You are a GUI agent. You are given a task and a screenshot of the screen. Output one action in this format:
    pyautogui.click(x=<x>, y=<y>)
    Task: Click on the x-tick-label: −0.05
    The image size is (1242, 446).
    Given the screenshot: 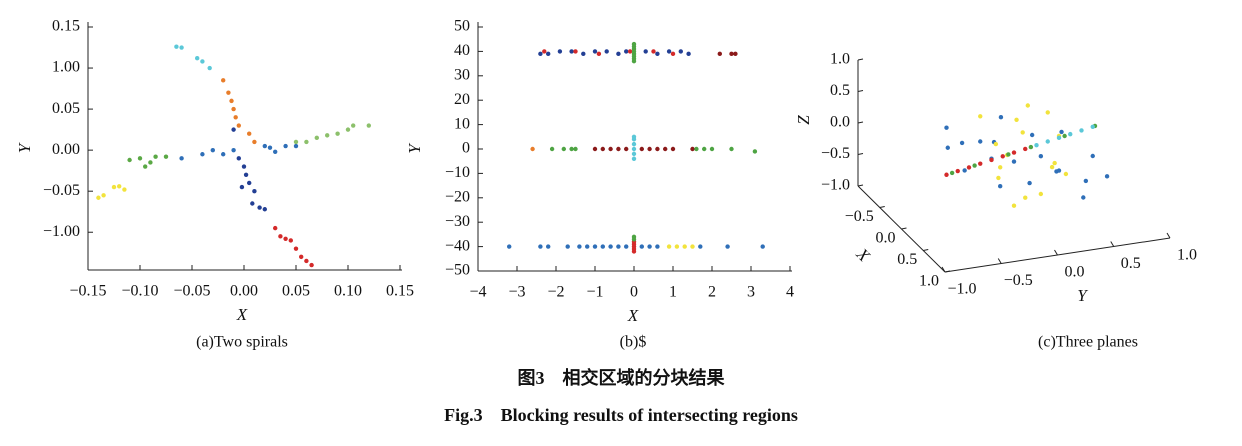 What is the action you would take?
    pyautogui.click(x=191, y=291)
    